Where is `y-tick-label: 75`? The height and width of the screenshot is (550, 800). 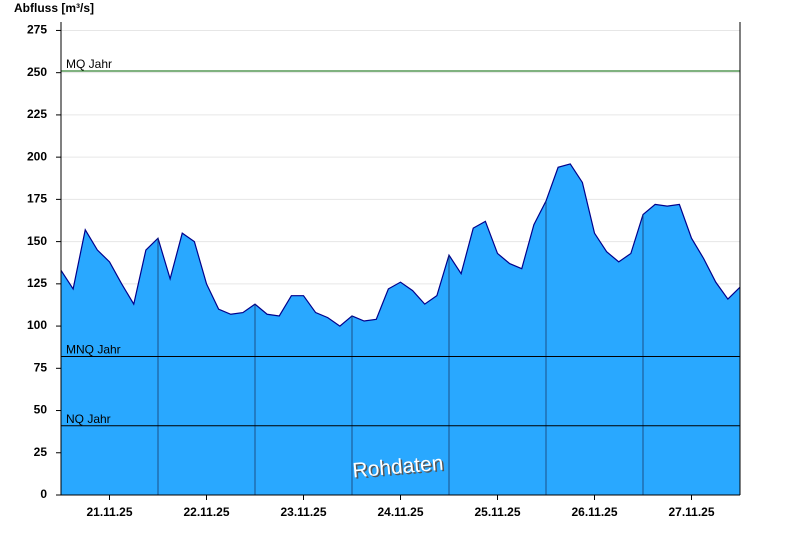 y-tick-label: 75 is located at coordinates (41, 367).